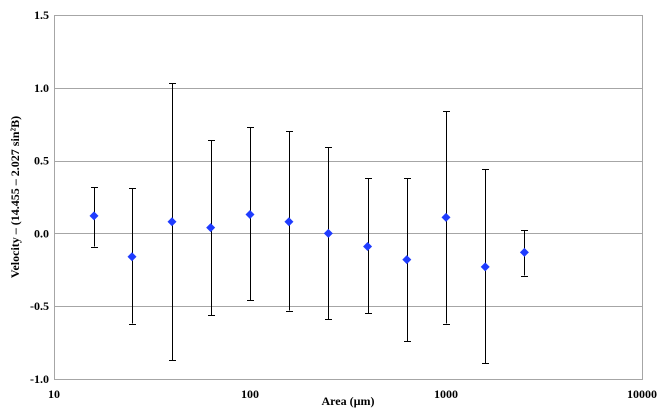  Describe the element at coordinates (347, 401) in the screenshot. I see `x-axis-title: Area (µm)` at that location.